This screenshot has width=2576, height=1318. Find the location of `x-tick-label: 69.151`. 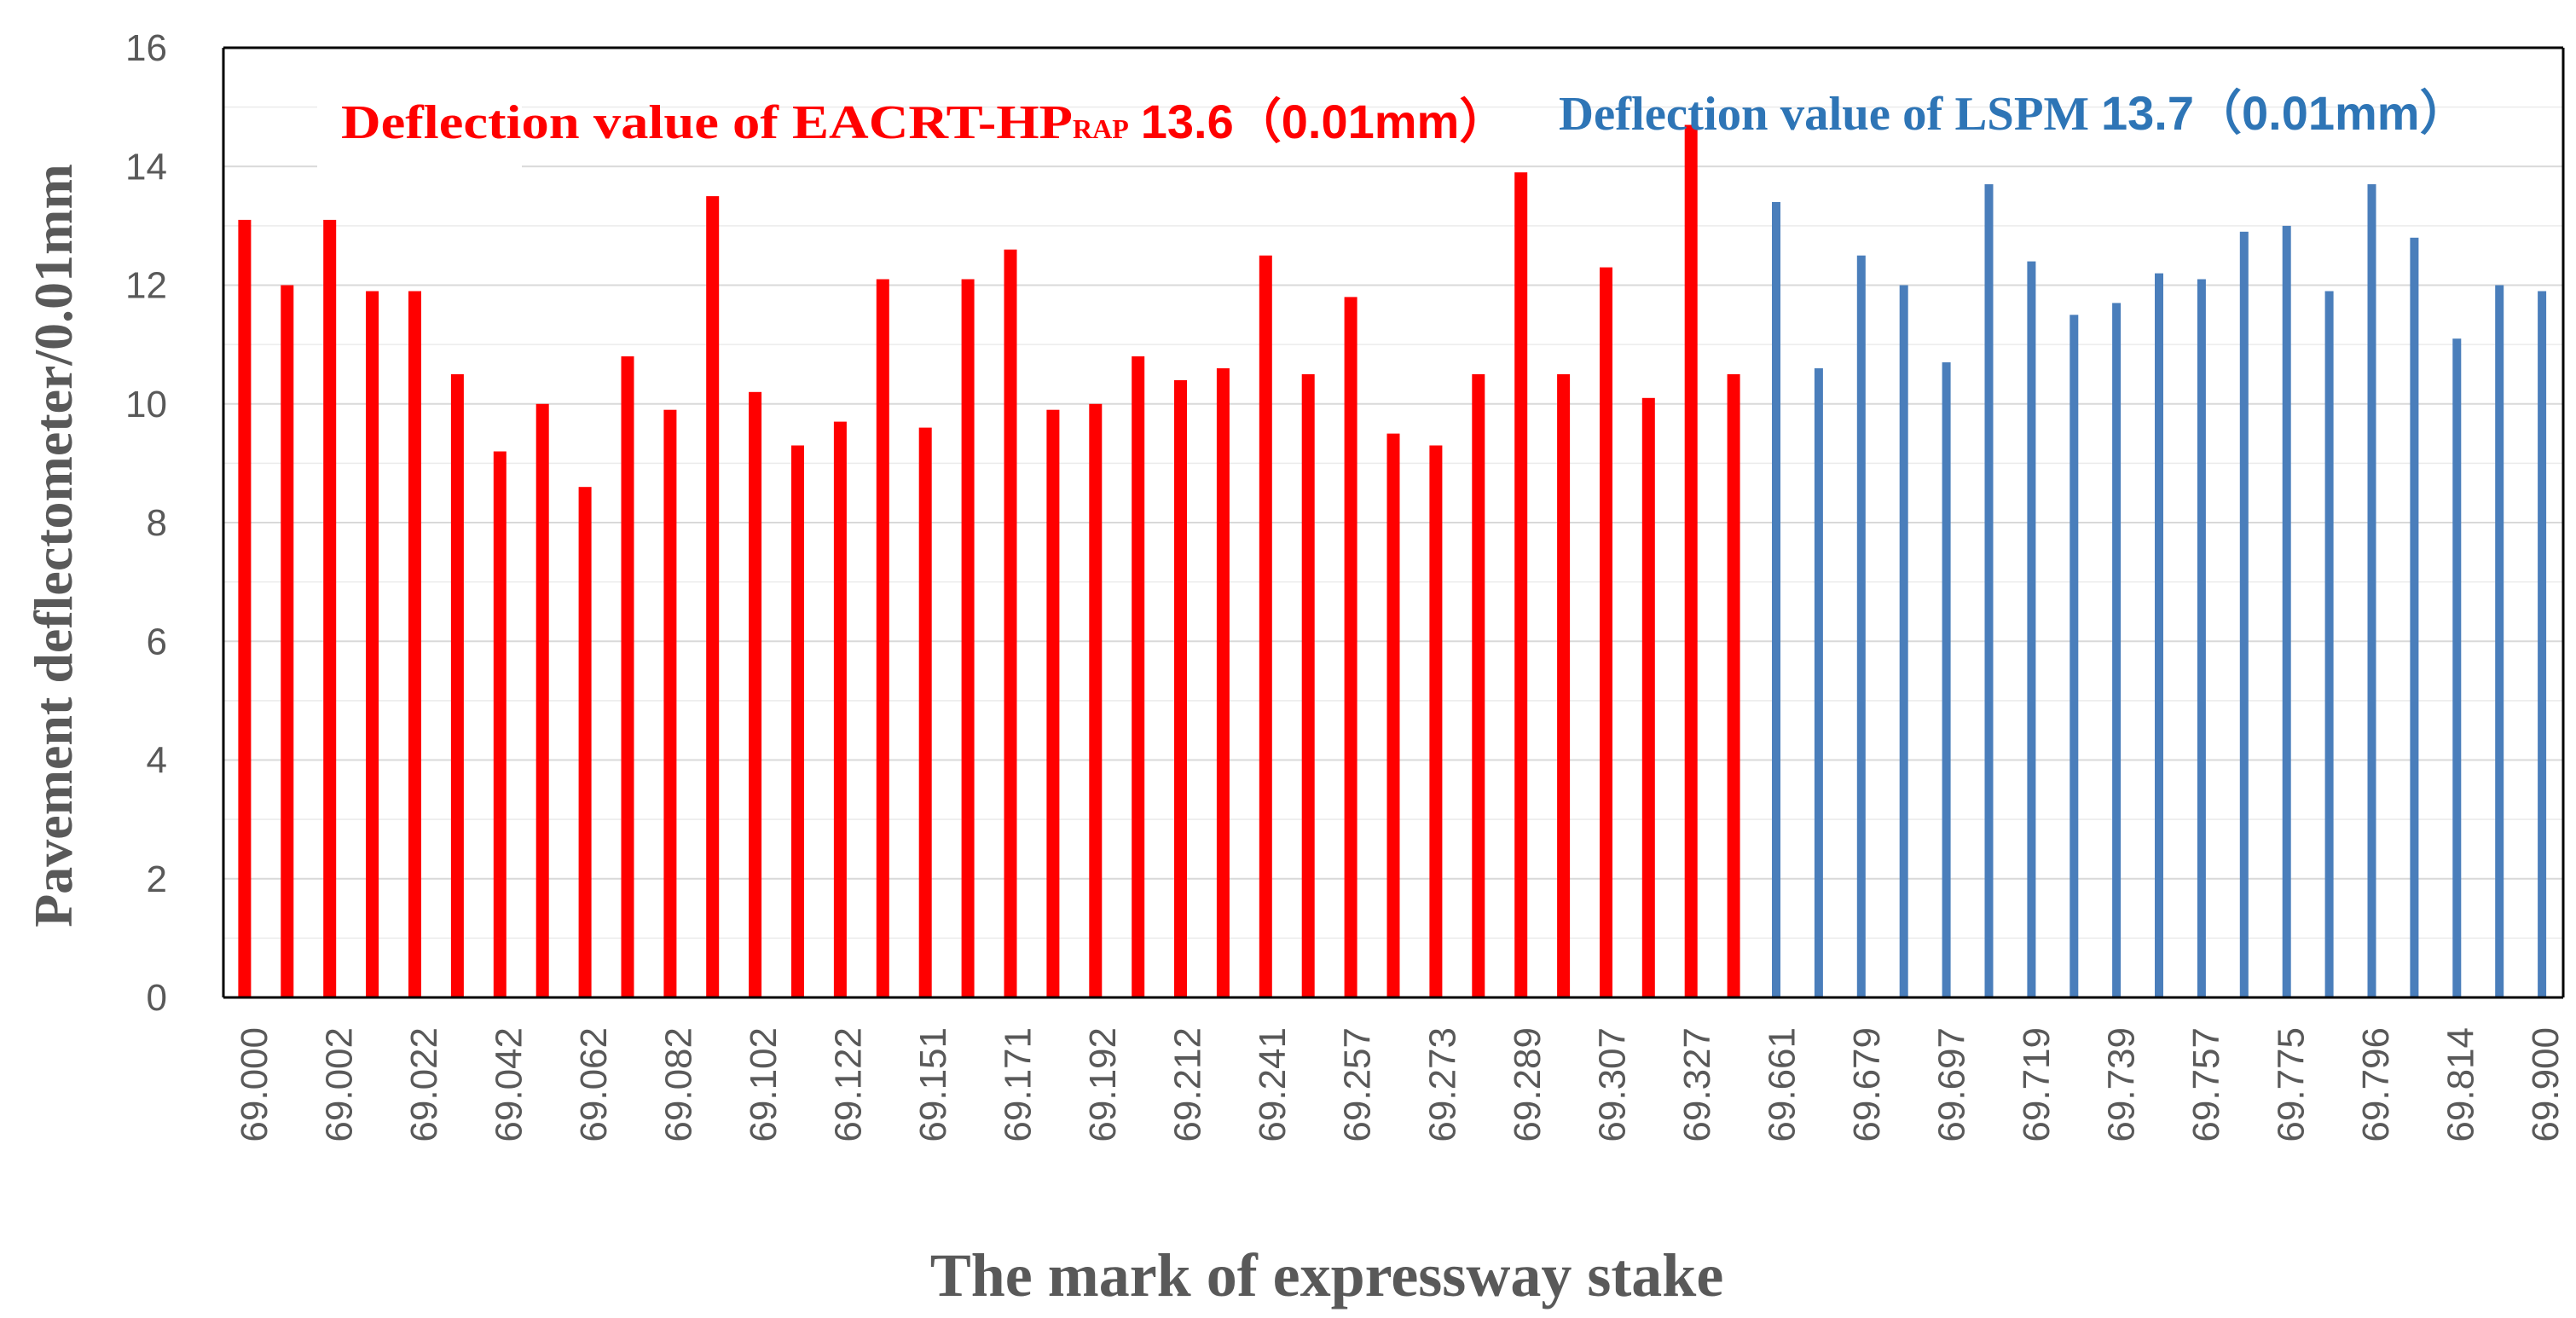

x-tick-label: 69.151 is located at coordinates (933, 1084).